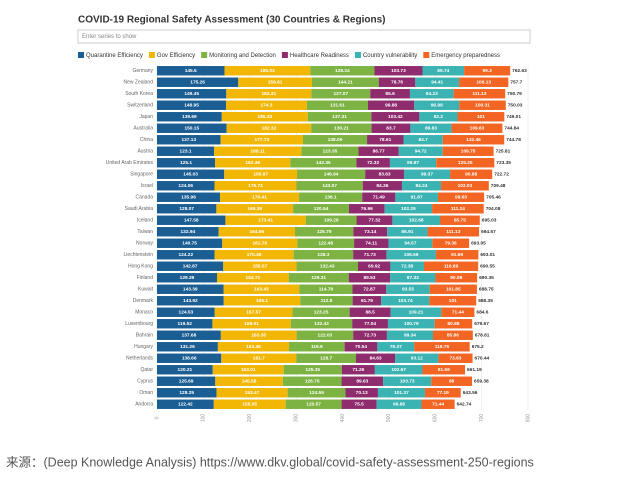 The height and width of the screenshot is (480, 626). I want to click on data-label: 142.87, so click(190, 267).